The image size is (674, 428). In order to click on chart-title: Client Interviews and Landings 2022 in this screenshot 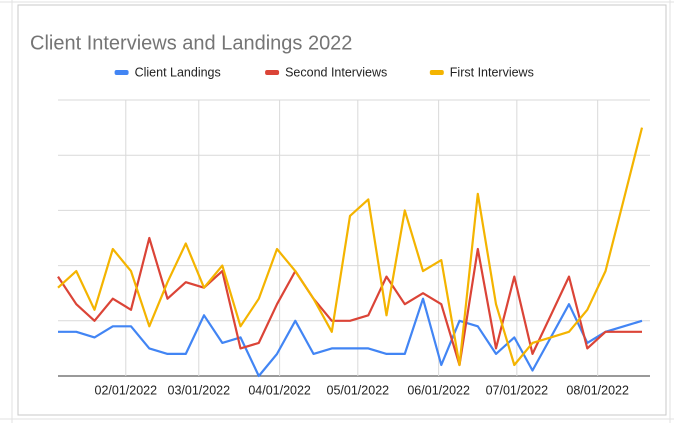, I will do `click(191, 43)`.